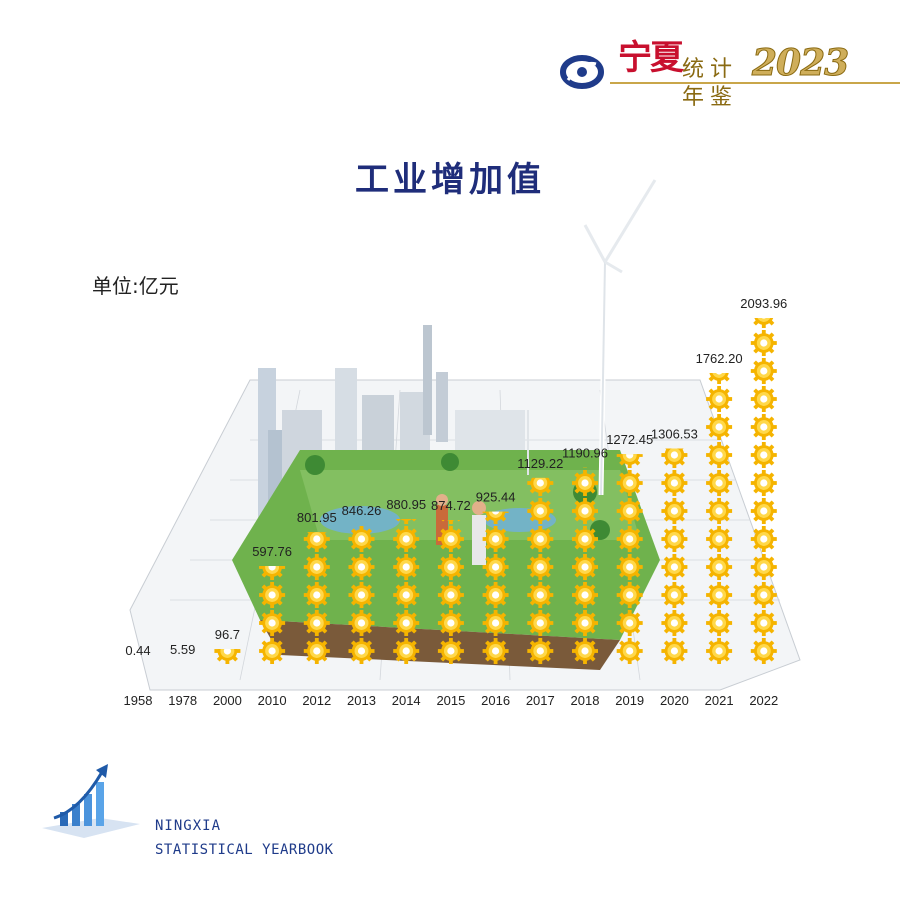 This screenshot has width=900, height=900. I want to click on value-label-2018: 1190.96, so click(585, 453).